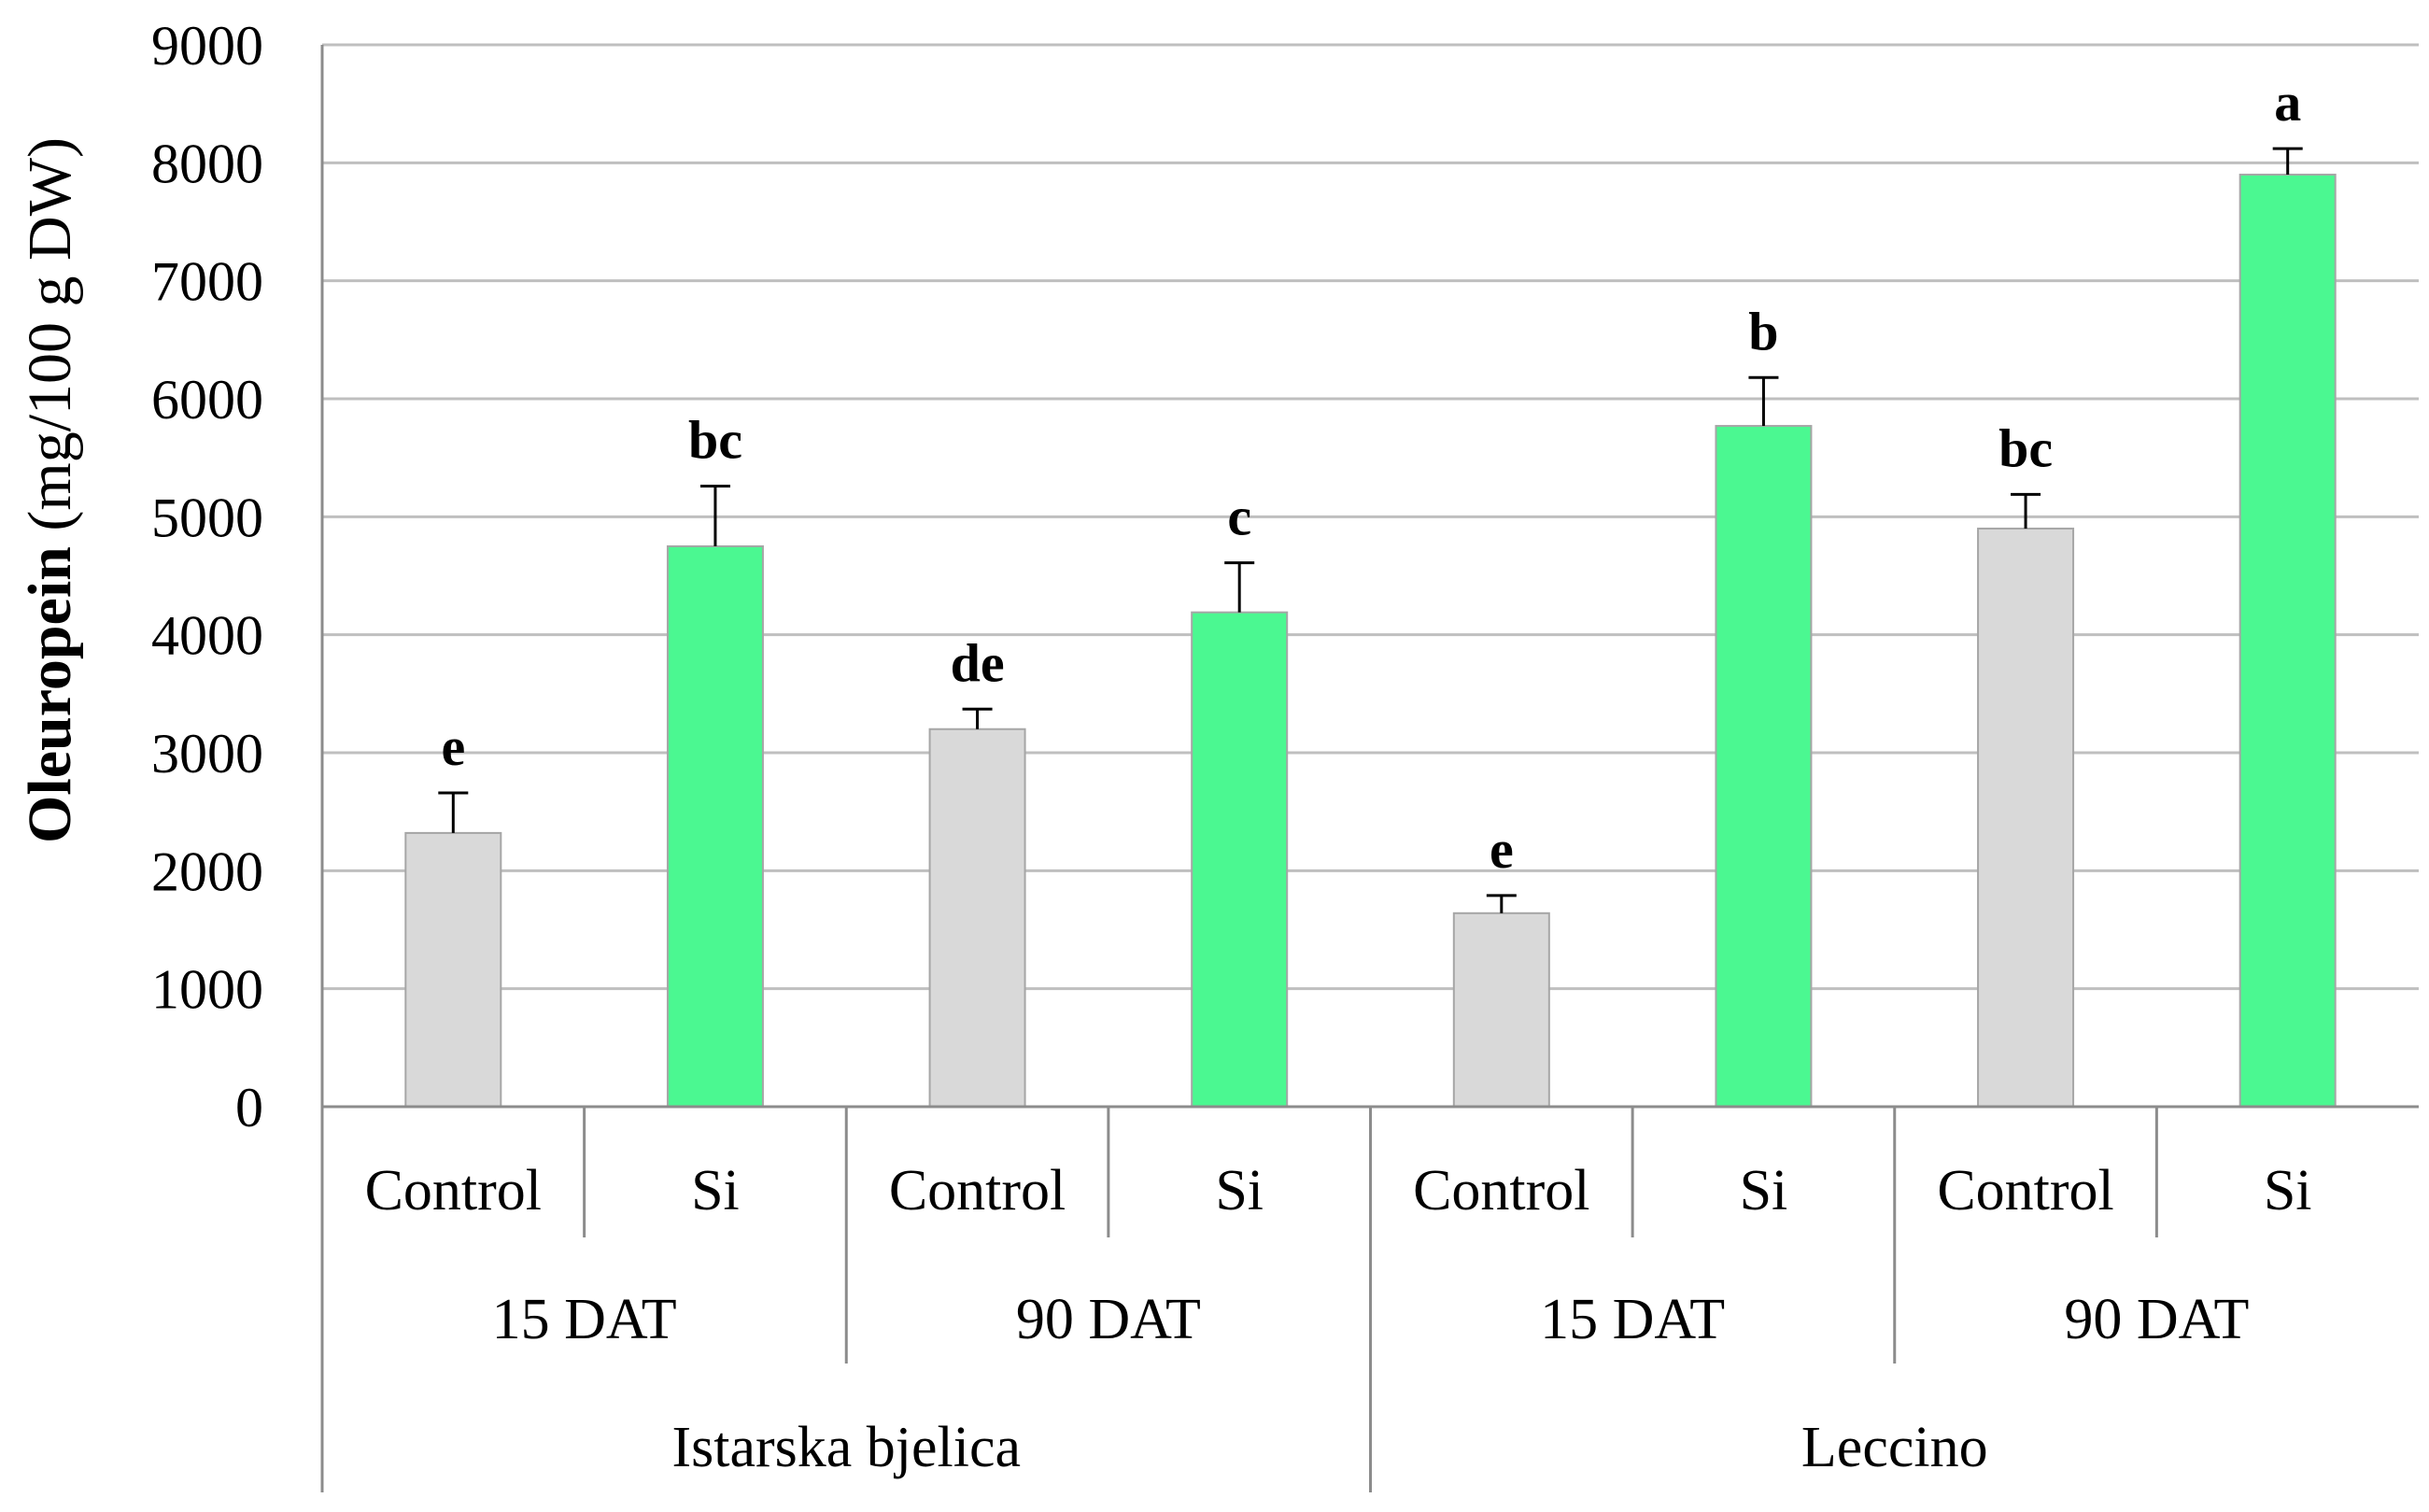 The width and height of the screenshot is (2429, 1512). Describe the element at coordinates (1763, 331) in the screenshot. I see `significance-letter: b` at that location.